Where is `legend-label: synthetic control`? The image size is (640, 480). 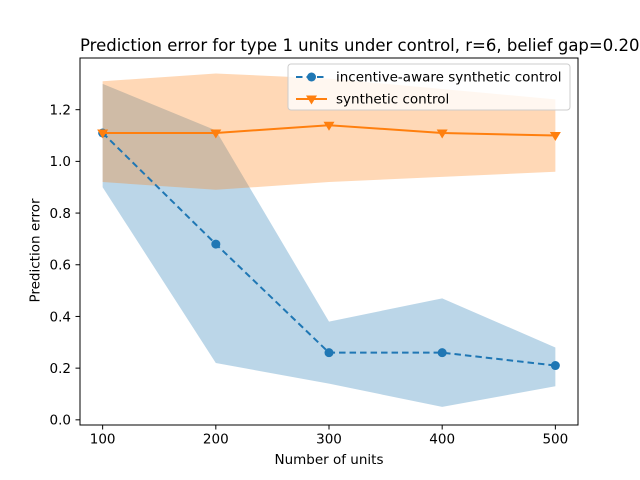
legend-label: synthetic control is located at coordinates (392, 100).